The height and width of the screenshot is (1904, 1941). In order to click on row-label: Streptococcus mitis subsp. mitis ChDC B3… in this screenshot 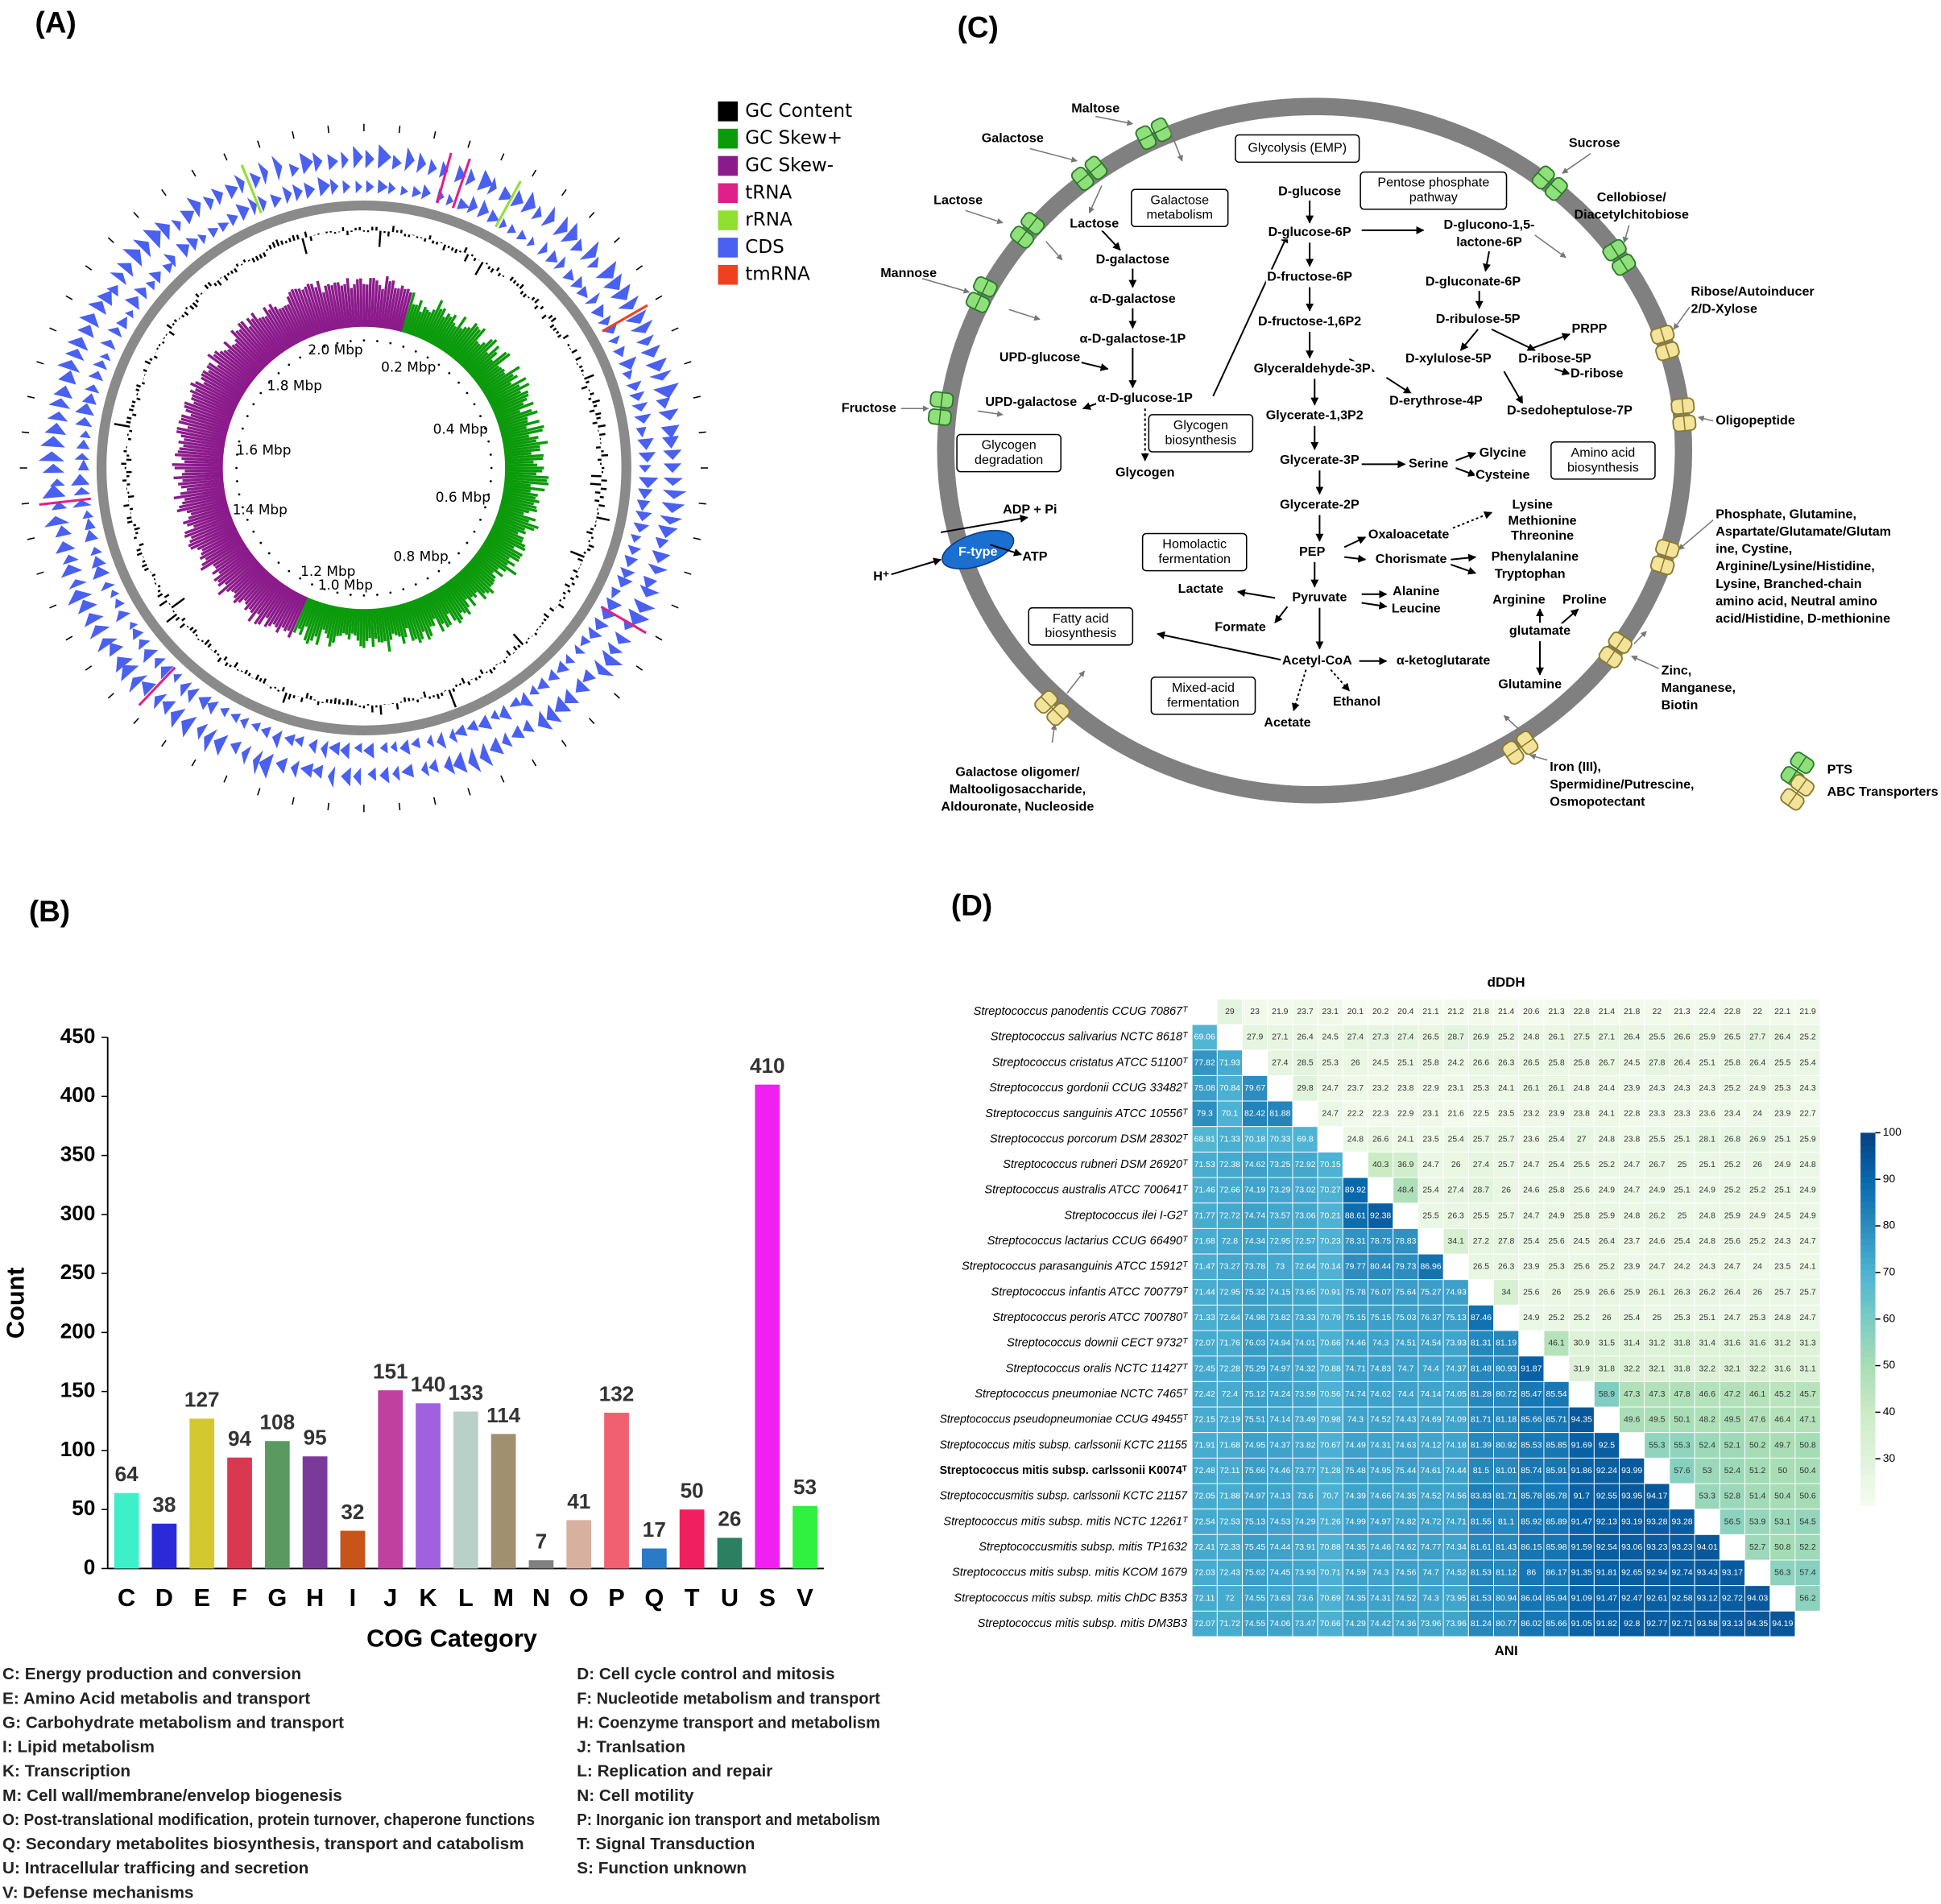, I will do `click(1071, 1597)`.